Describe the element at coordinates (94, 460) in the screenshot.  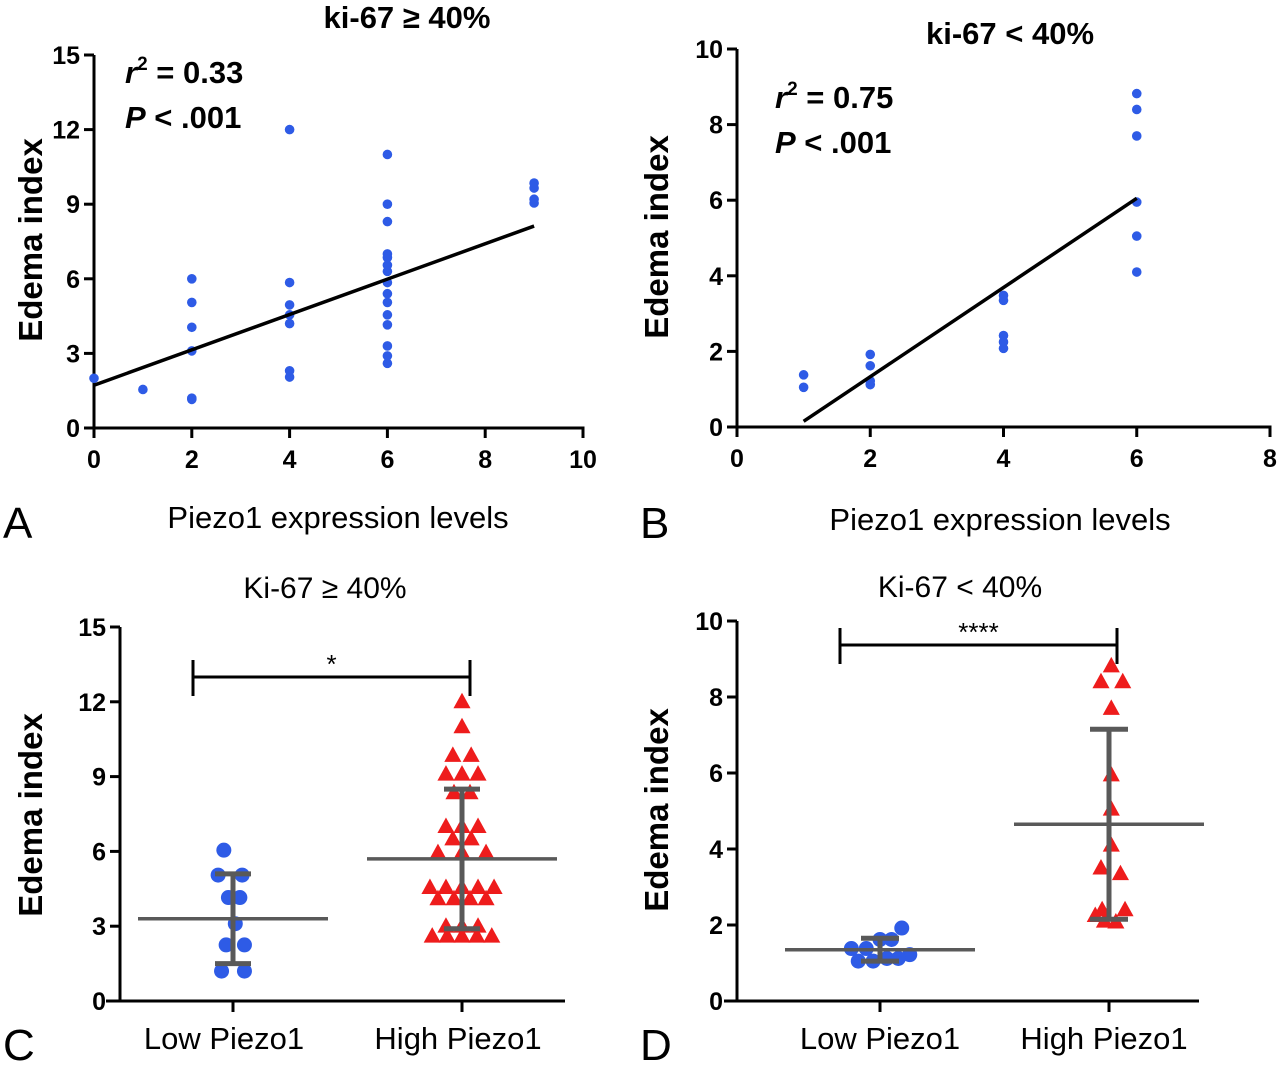
I see `panel-a-x-tick-label: 0` at that location.